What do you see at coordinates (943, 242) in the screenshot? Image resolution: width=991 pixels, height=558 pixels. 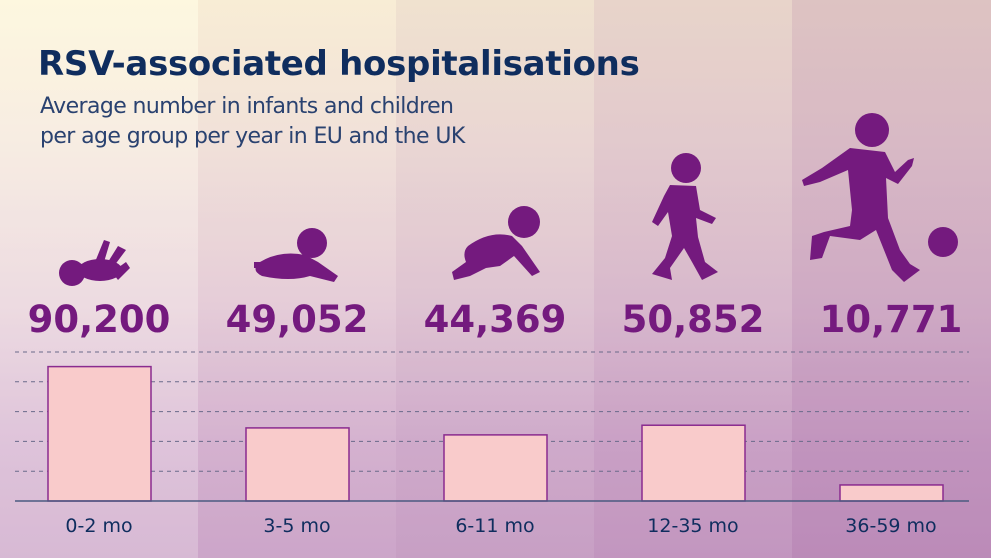 I see `ball-icon` at bounding box center [943, 242].